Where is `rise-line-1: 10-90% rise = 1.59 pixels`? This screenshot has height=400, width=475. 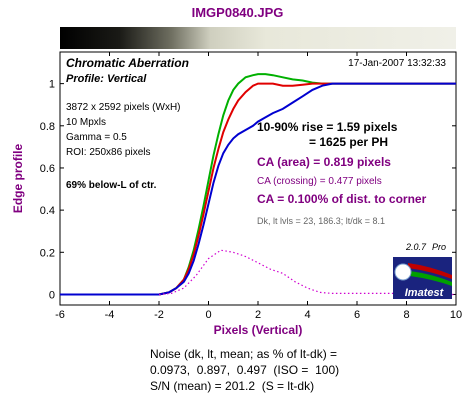 rise-line-1: 10-90% rise = 1.59 pixels is located at coordinates (327, 127).